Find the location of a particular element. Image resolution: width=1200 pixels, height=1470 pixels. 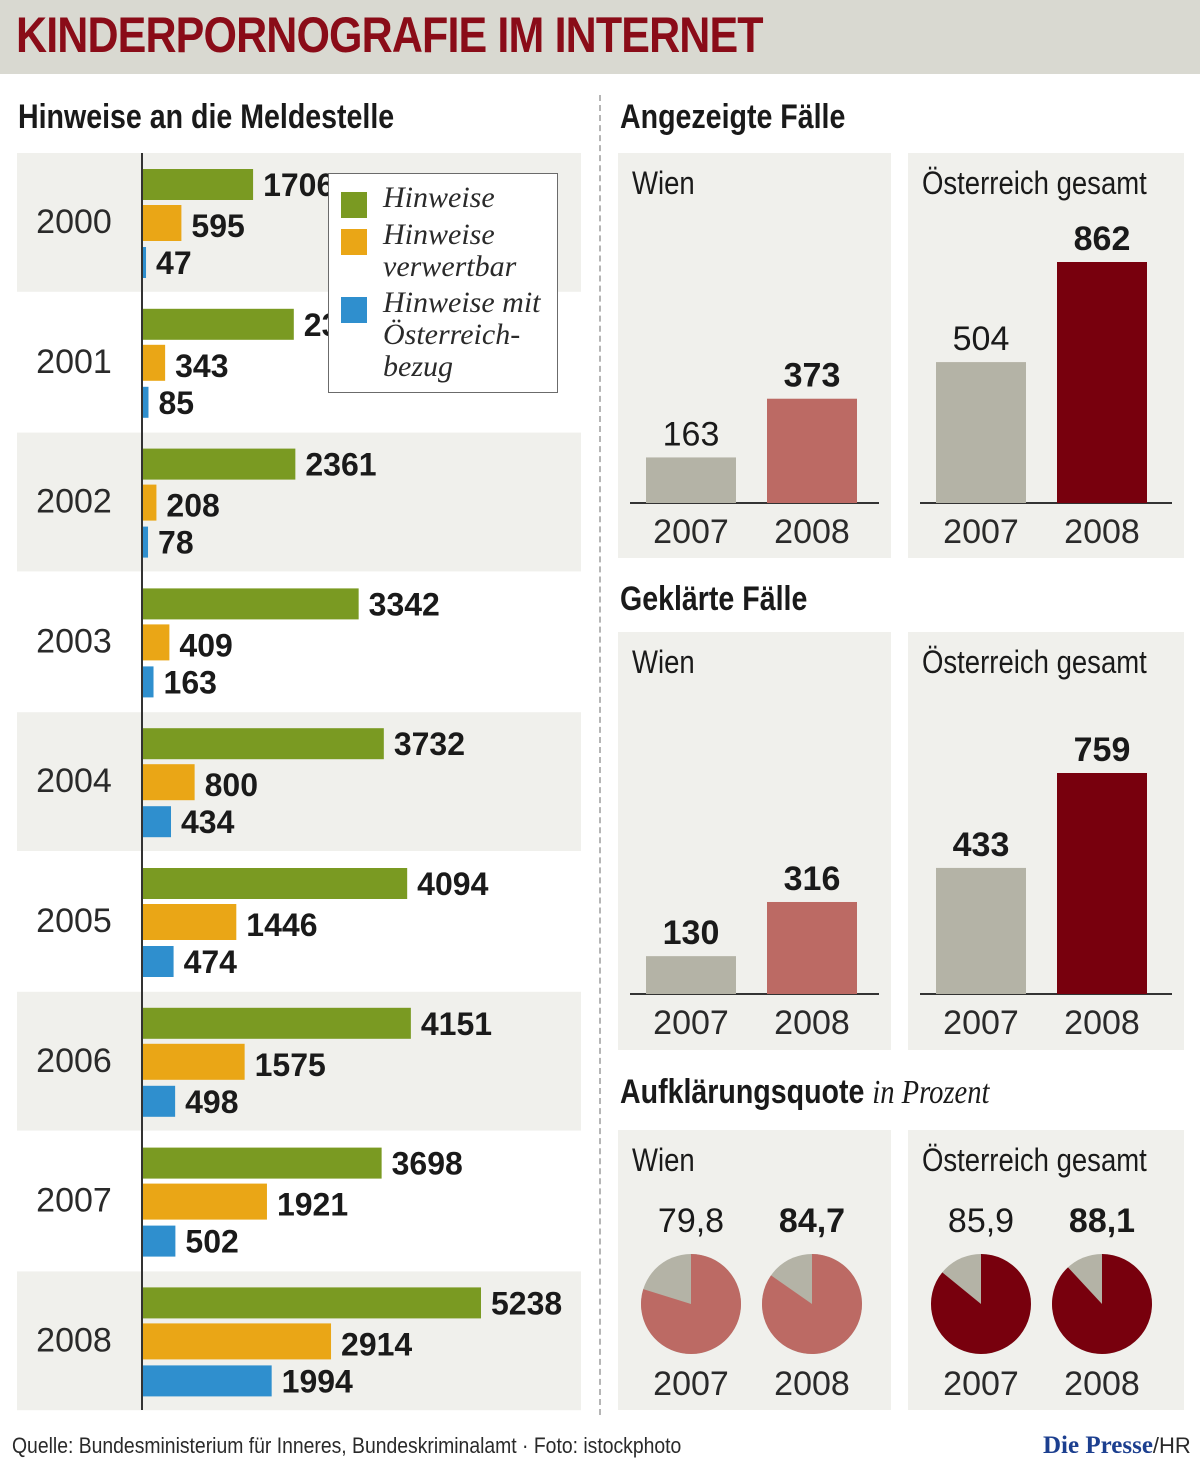

panel-geklaert-oesterreich: Österreich gesamt 433 2007 759 2008 is located at coordinates (1046, 841).